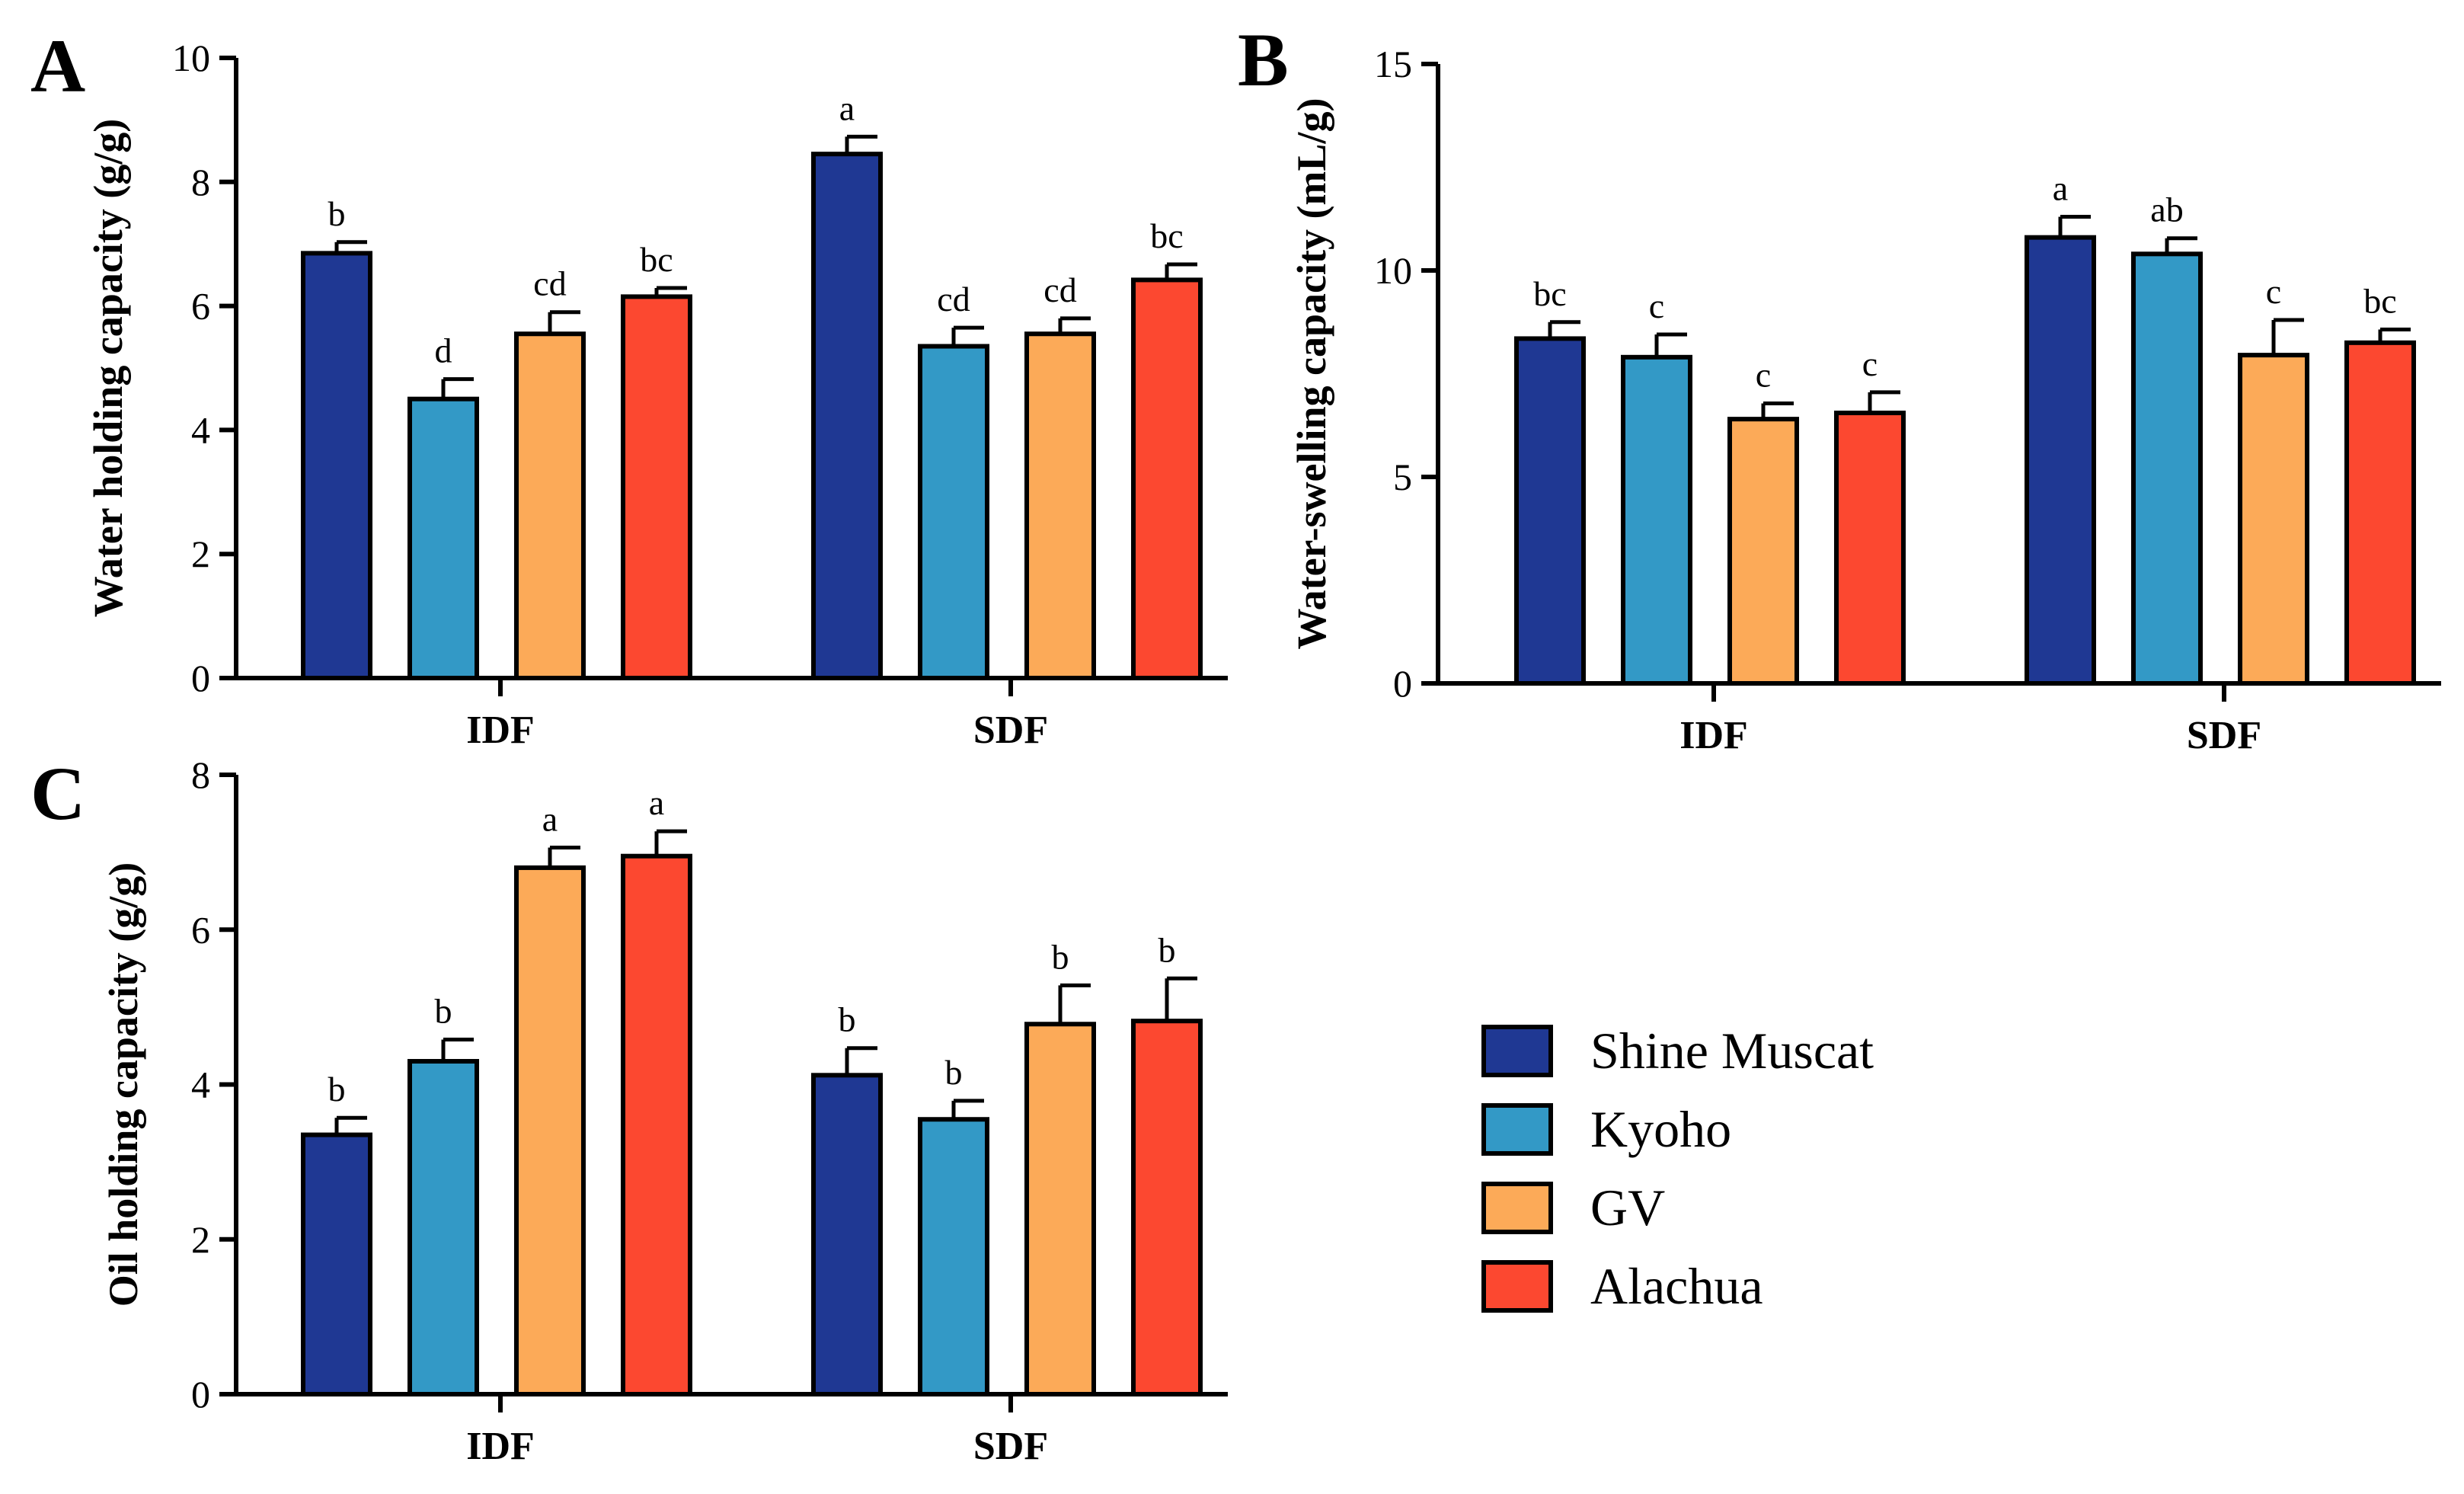 This screenshot has width=2464, height=1494. Describe the element at coordinates (1311, 374) in the screenshot. I see `y-axis-label: Water-swelling capacity (mL/g)` at that location.